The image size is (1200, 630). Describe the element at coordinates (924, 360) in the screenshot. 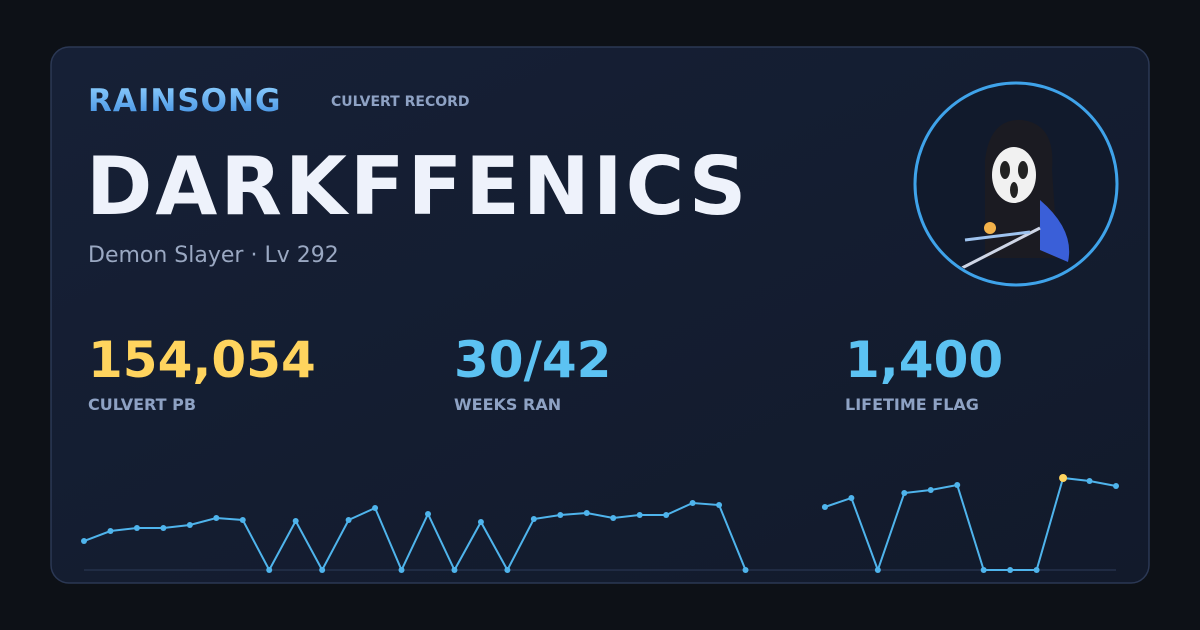

I see `stat-value: 1,400` at that location.